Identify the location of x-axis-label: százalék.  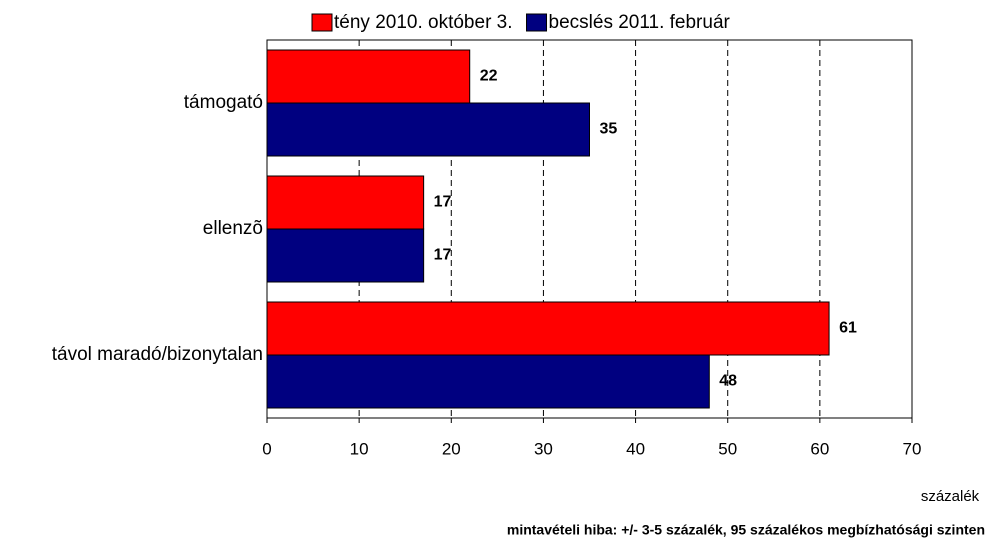
(950, 496).